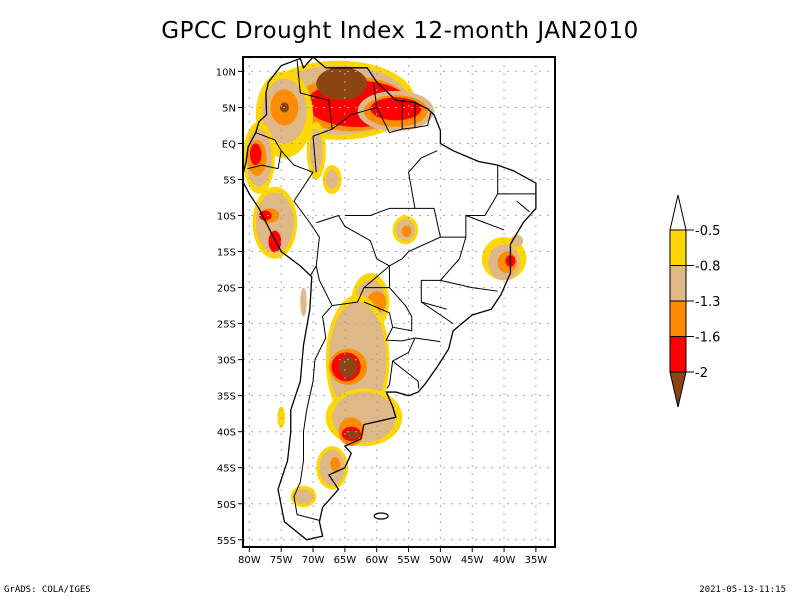 Image resolution: width=800 pixels, height=600 pixels. Describe the element at coordinates (226, 253) in the screenshot. I see `y-tick-label: 15S` at that location.